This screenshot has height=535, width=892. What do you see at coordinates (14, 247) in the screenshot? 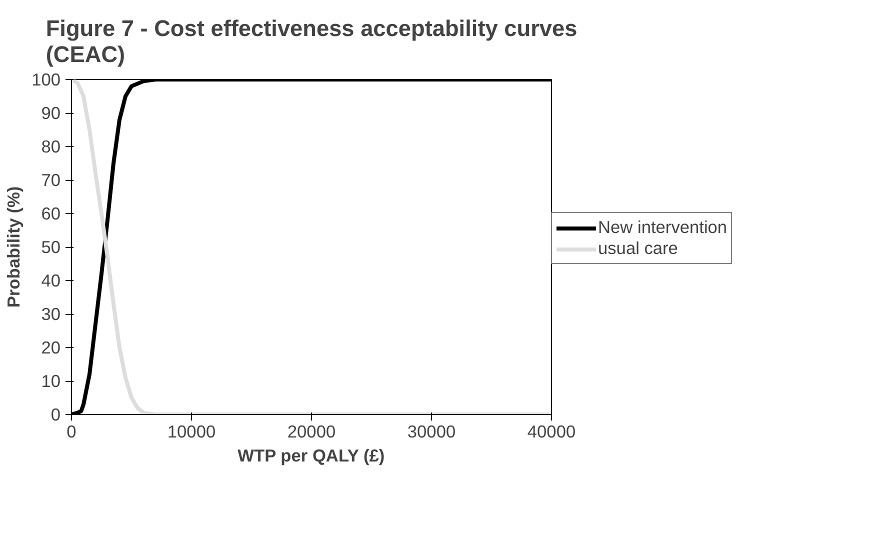
I see `y-axis-title: Probability (%)` at bounding box center [14, 247].